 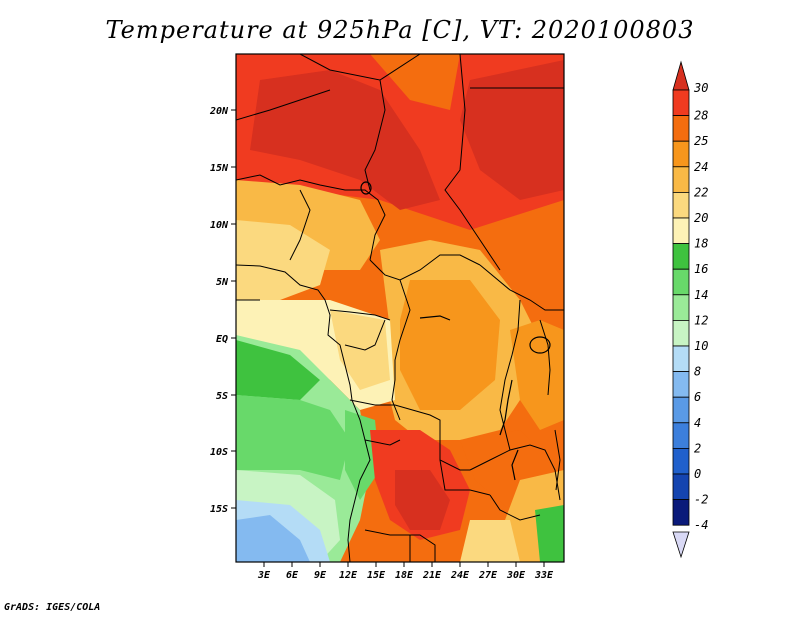 I want to click on lon-tick-label: 12E, so click(x=348, y=575).